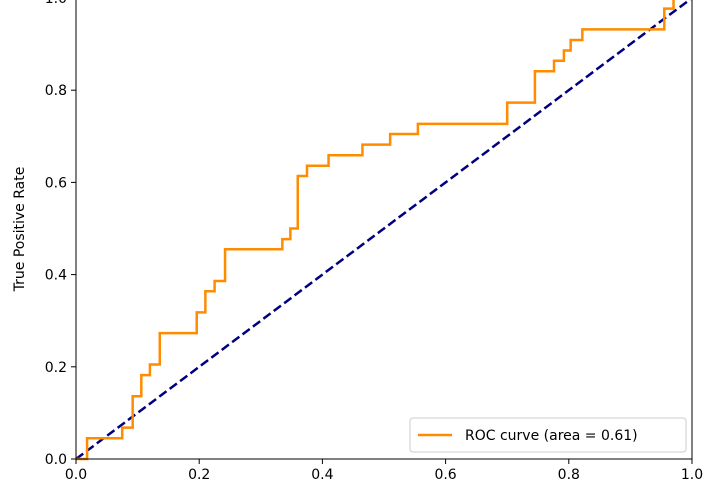 This screenshot has width=720, height=480. Describe the element at coordinates (445, 473) in the screenshot. I see `x-tick-label: 0.6` at that location.